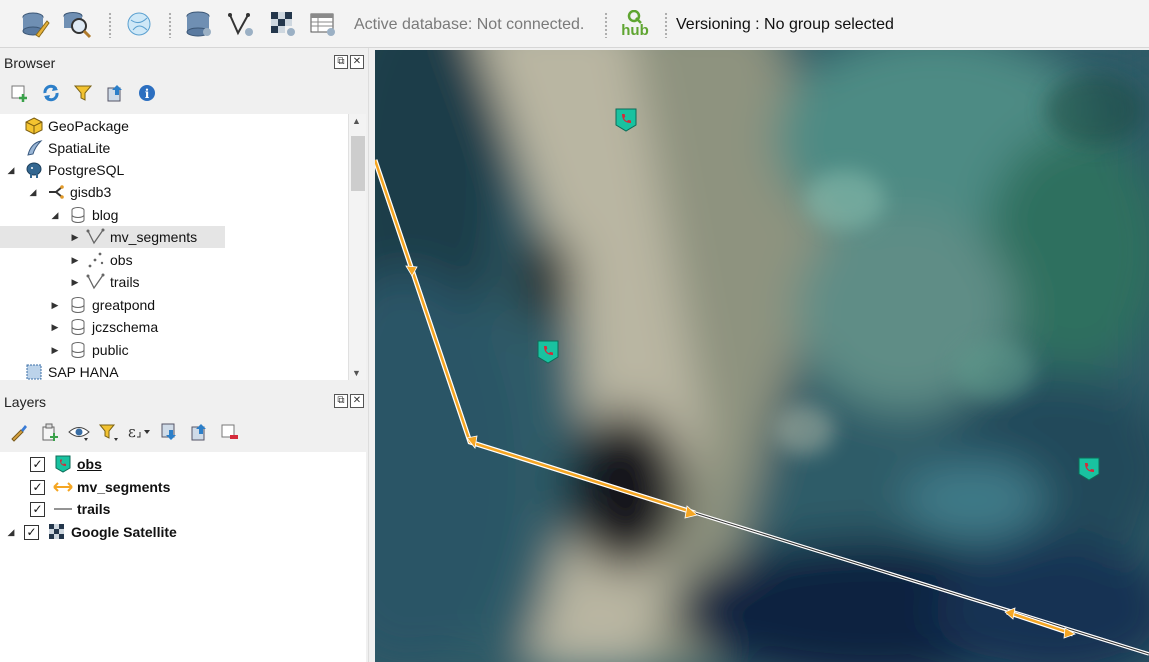  I want to click on tree-item-public: ▶ public, so click(174, 350).